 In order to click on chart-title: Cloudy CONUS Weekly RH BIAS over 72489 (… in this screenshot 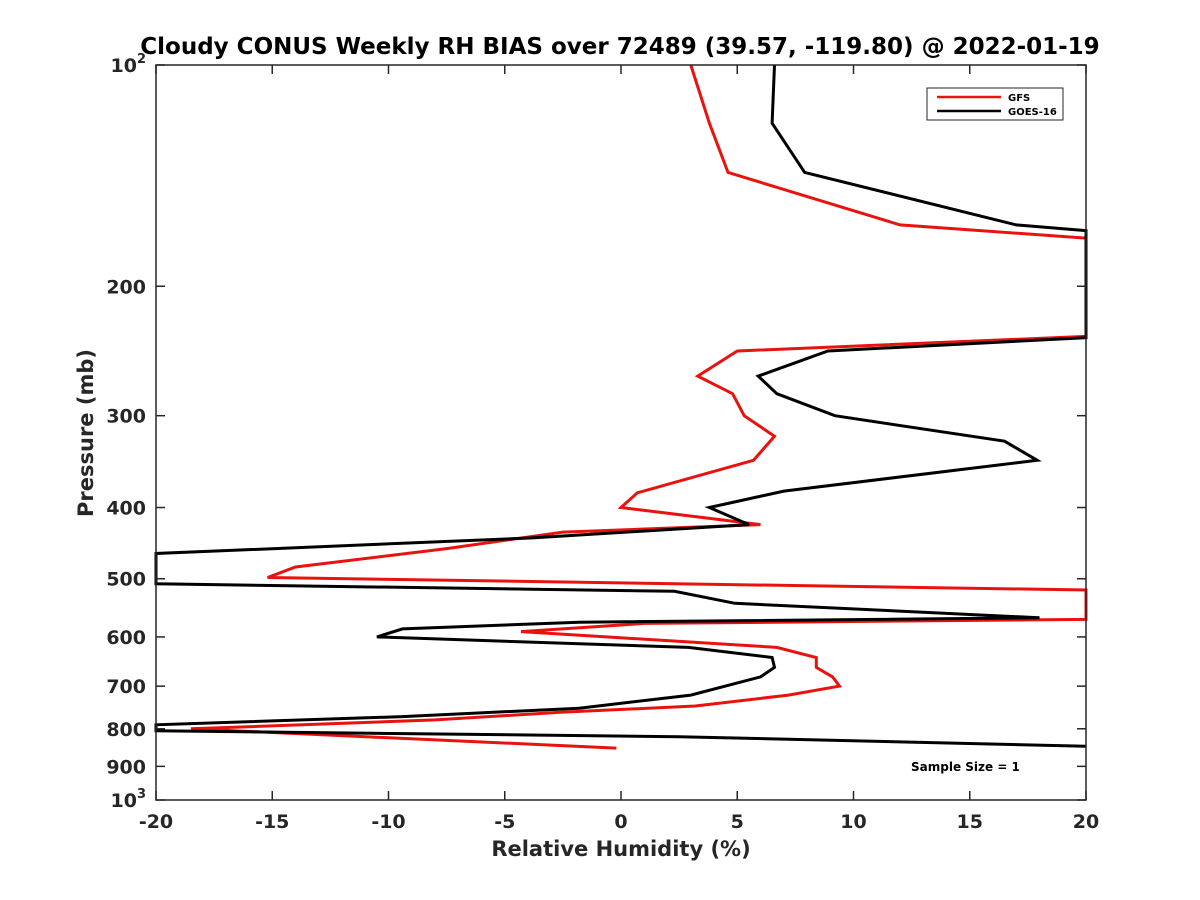, I will do `click(619, 47)`.